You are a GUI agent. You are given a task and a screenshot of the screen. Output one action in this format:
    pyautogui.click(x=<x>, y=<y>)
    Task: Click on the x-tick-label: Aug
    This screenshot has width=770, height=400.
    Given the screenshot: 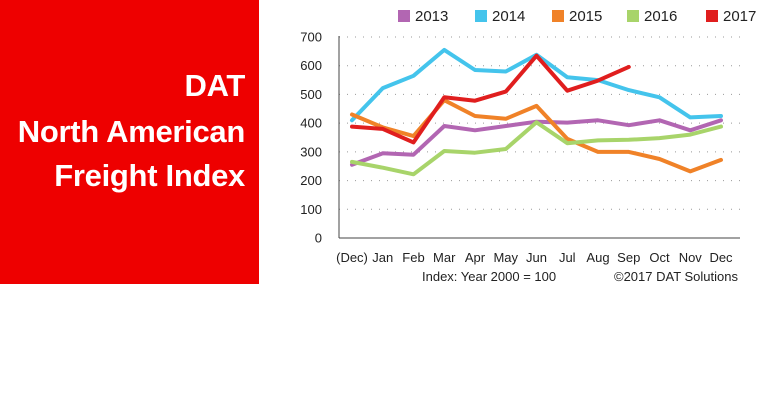 What is the action you would take?
    pyautogui.click(x=597, y=257)
    